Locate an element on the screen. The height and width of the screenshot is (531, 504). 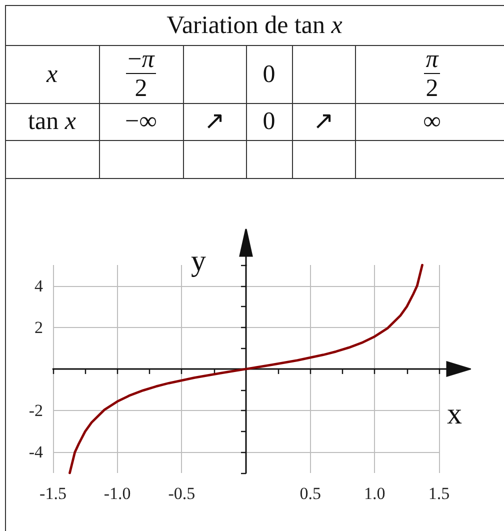
y-tick-label: 2 is located at coordinates (38, 327).